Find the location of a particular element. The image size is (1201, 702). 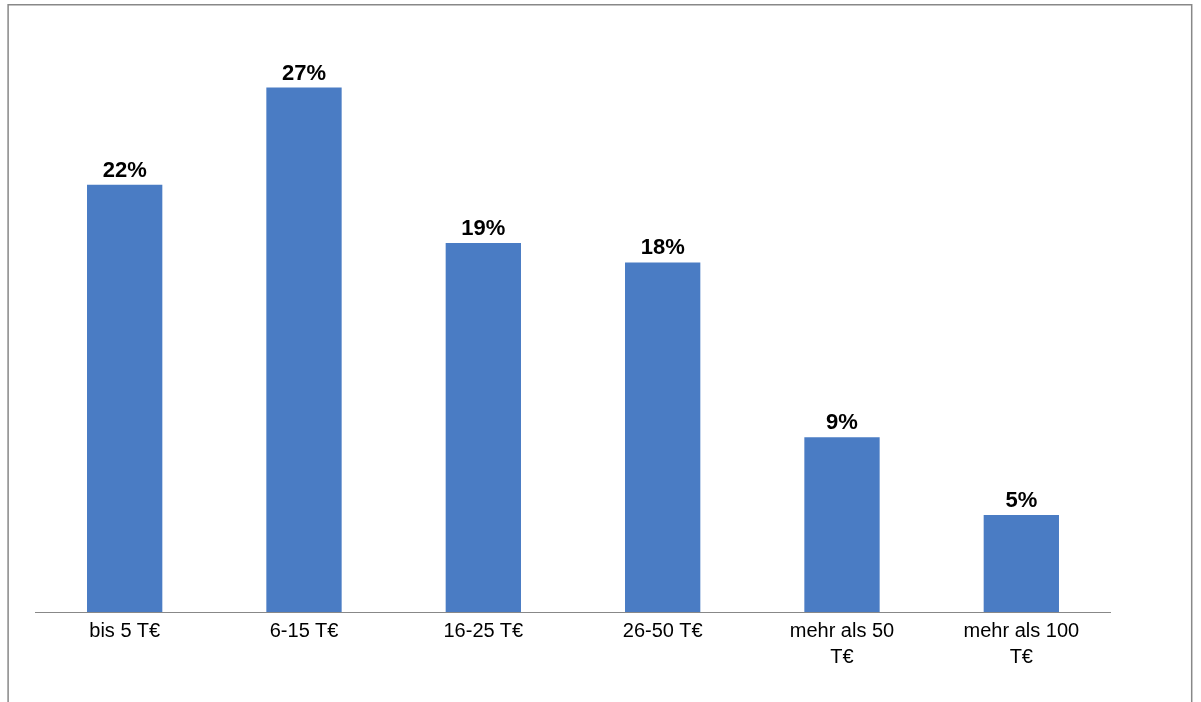

data-label: 22% is located at coordinates (124, 169).